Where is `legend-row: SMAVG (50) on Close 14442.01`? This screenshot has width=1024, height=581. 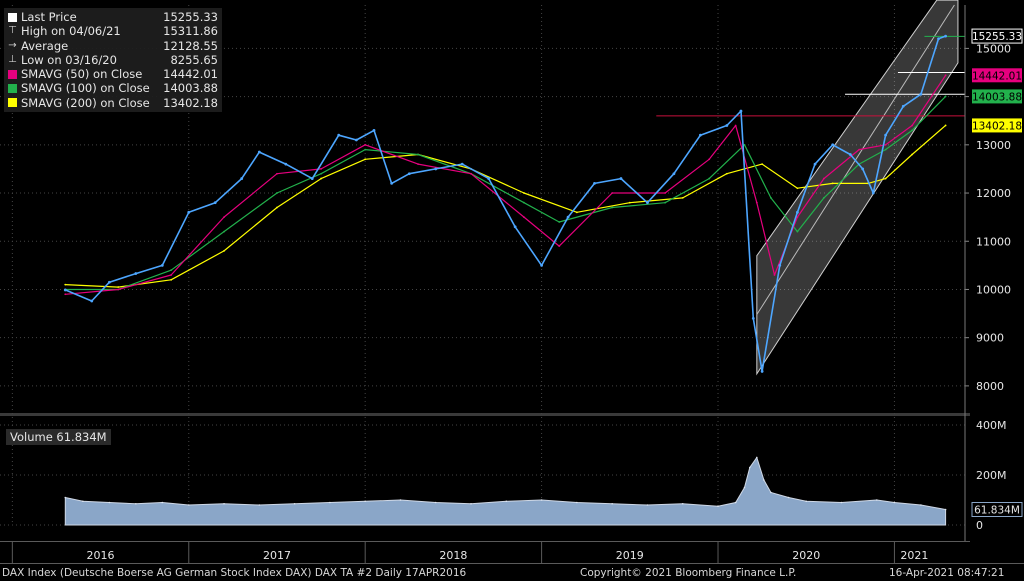
legend-row: SMAVG (50) on Close 14442.01 is located at coordinates (113, 74).